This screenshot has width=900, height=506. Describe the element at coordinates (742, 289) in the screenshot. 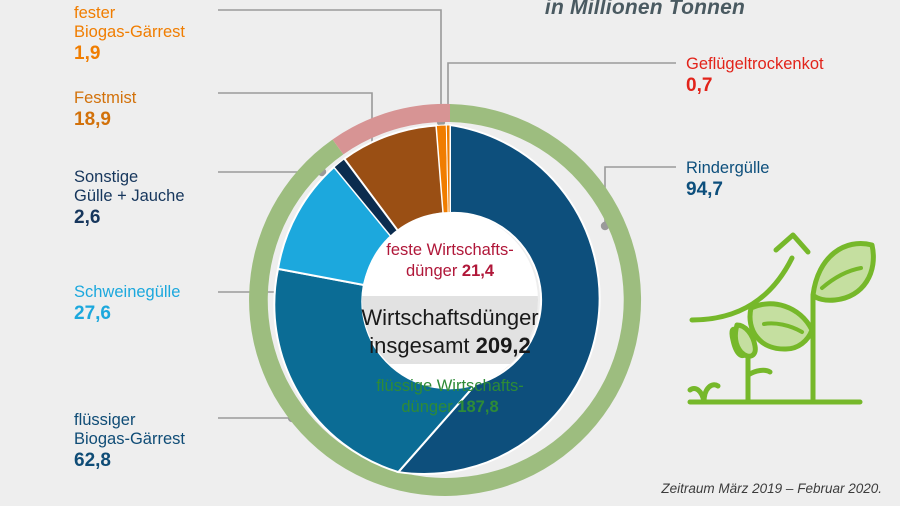

I see `plant-arrow-curve` at that location.